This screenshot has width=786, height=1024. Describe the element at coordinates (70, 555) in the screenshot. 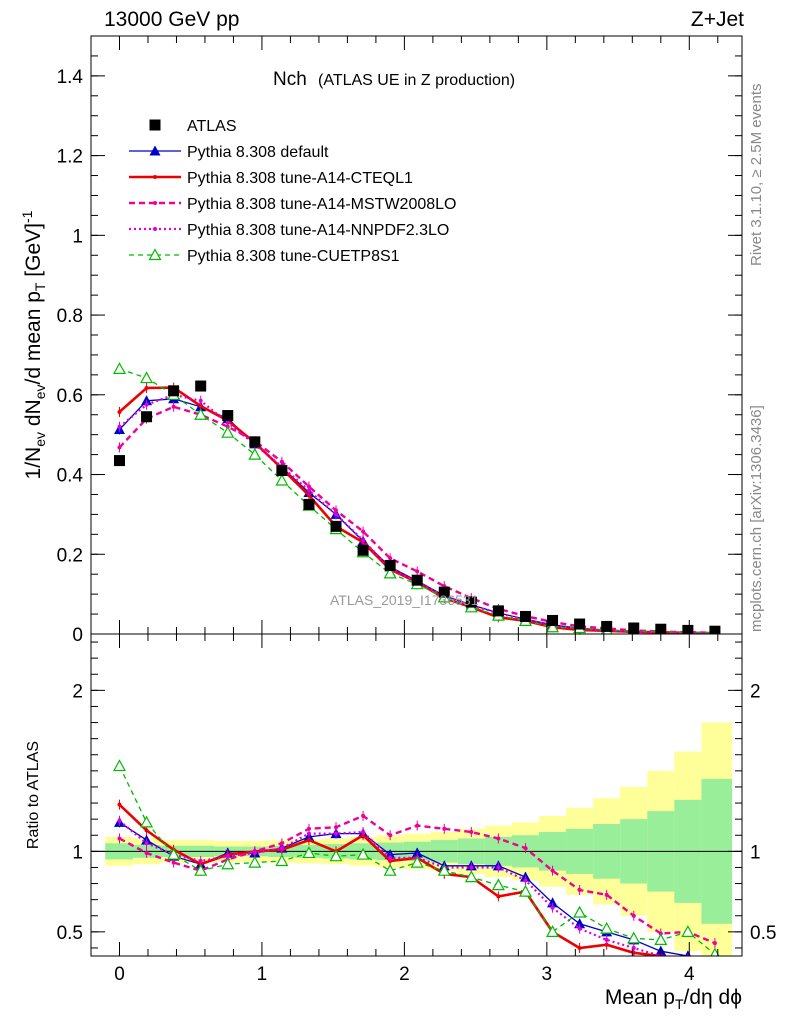

I see `y-tick-label: 0.2` at that location.